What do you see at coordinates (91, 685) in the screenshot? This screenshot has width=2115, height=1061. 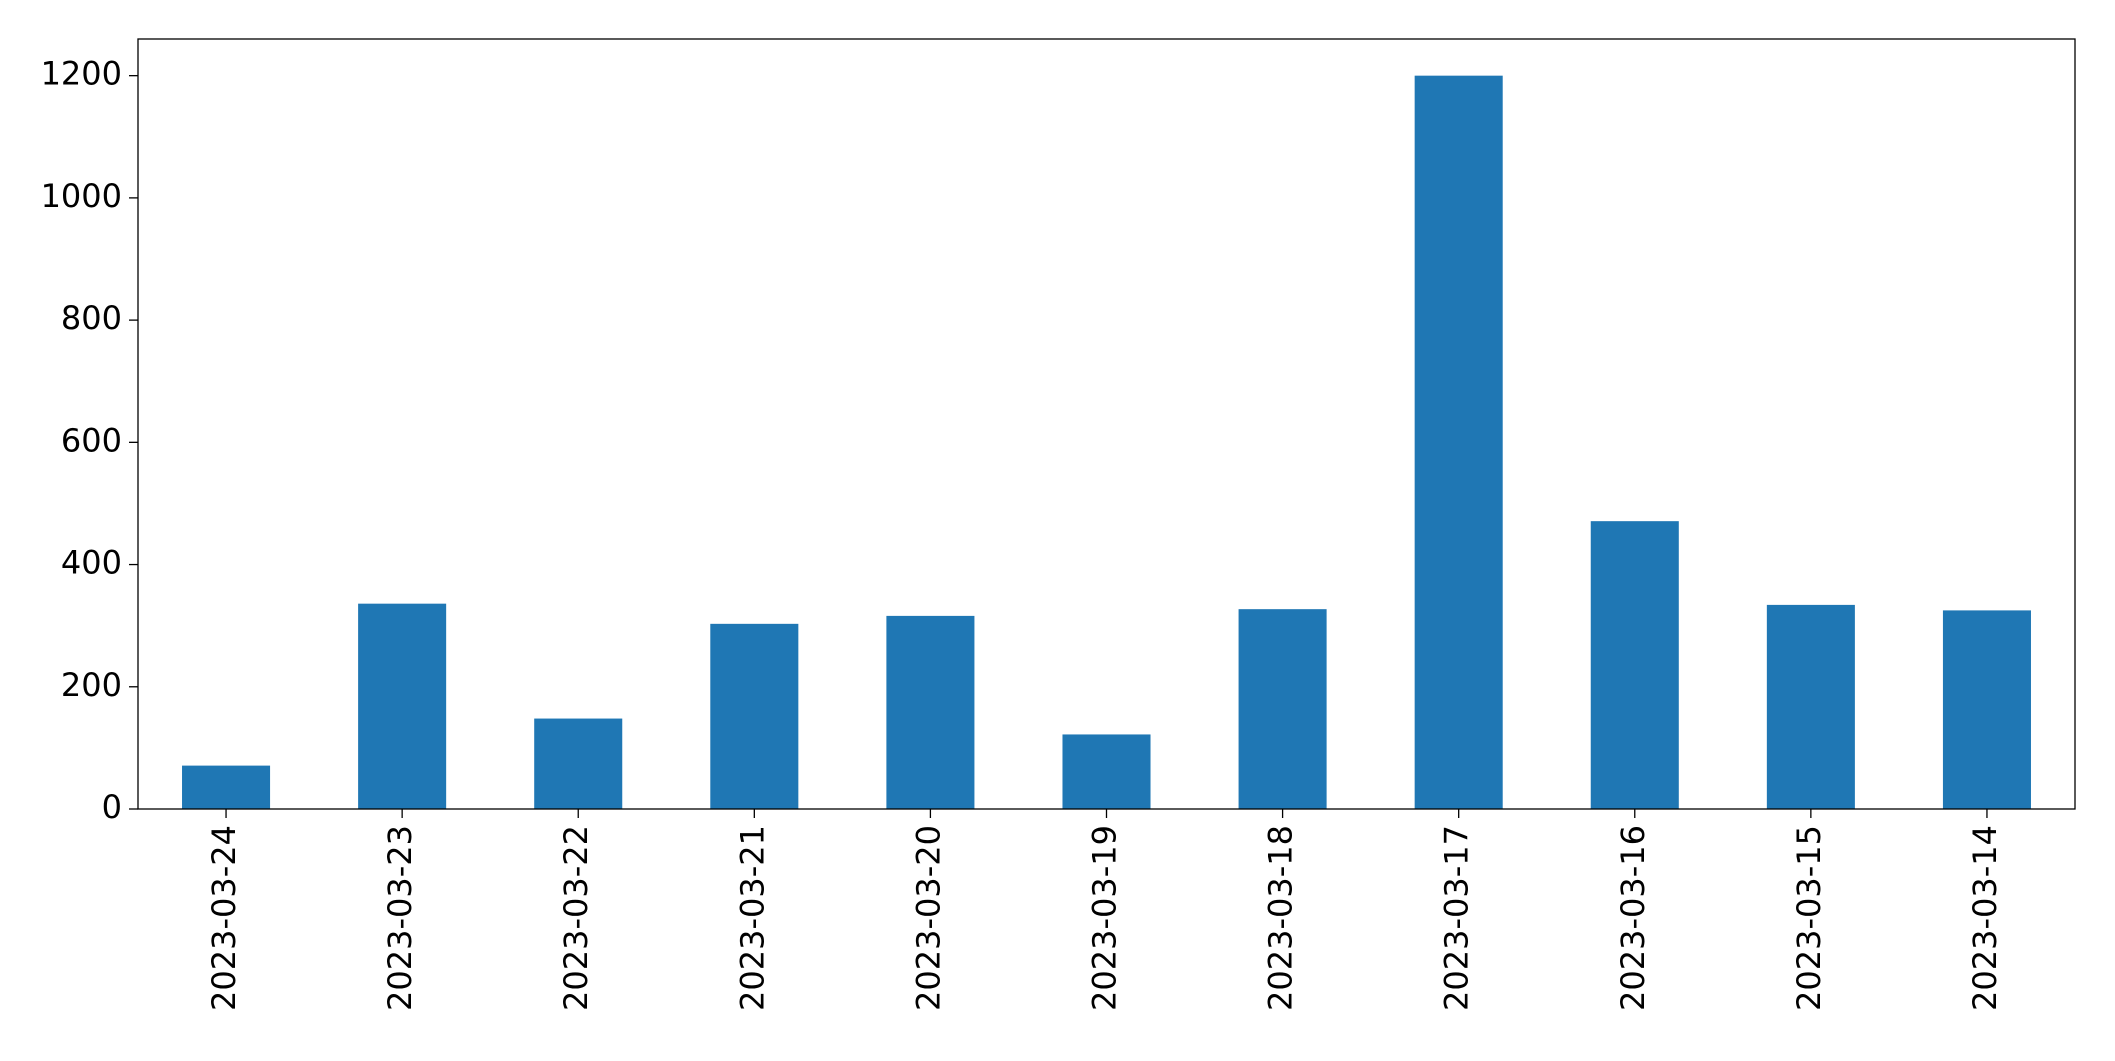 I see `y-tick-label: 200` at bounding box center [91, 685].